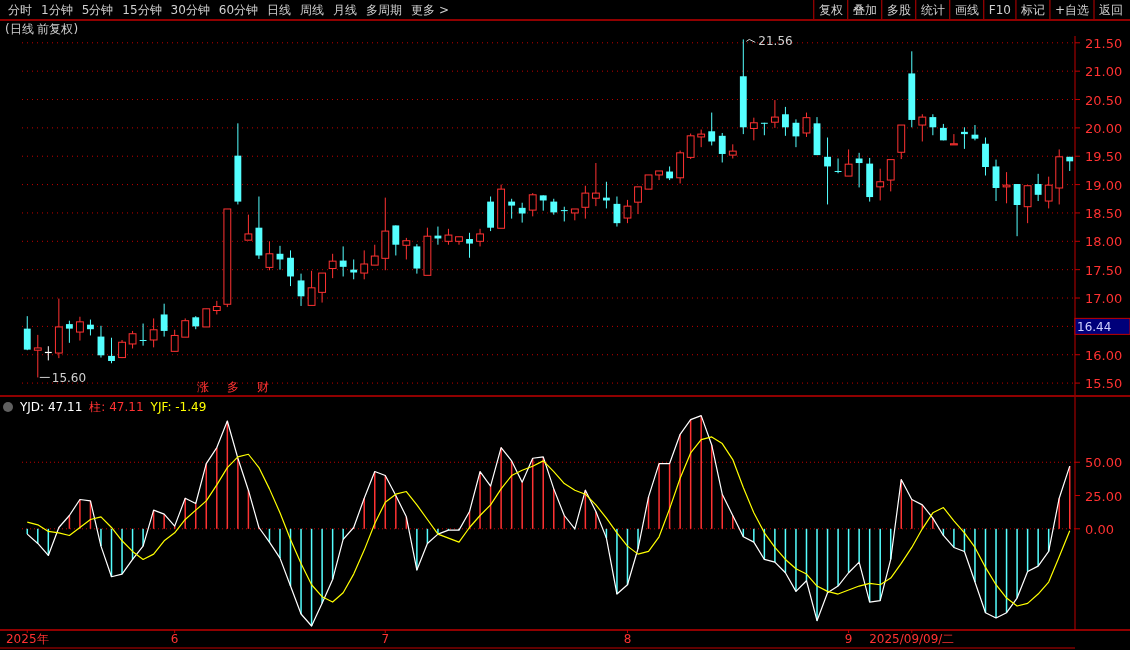 The width and height of the screenshot is (1130, 650). I want to click on text: 60分钟, so click(238, 10).